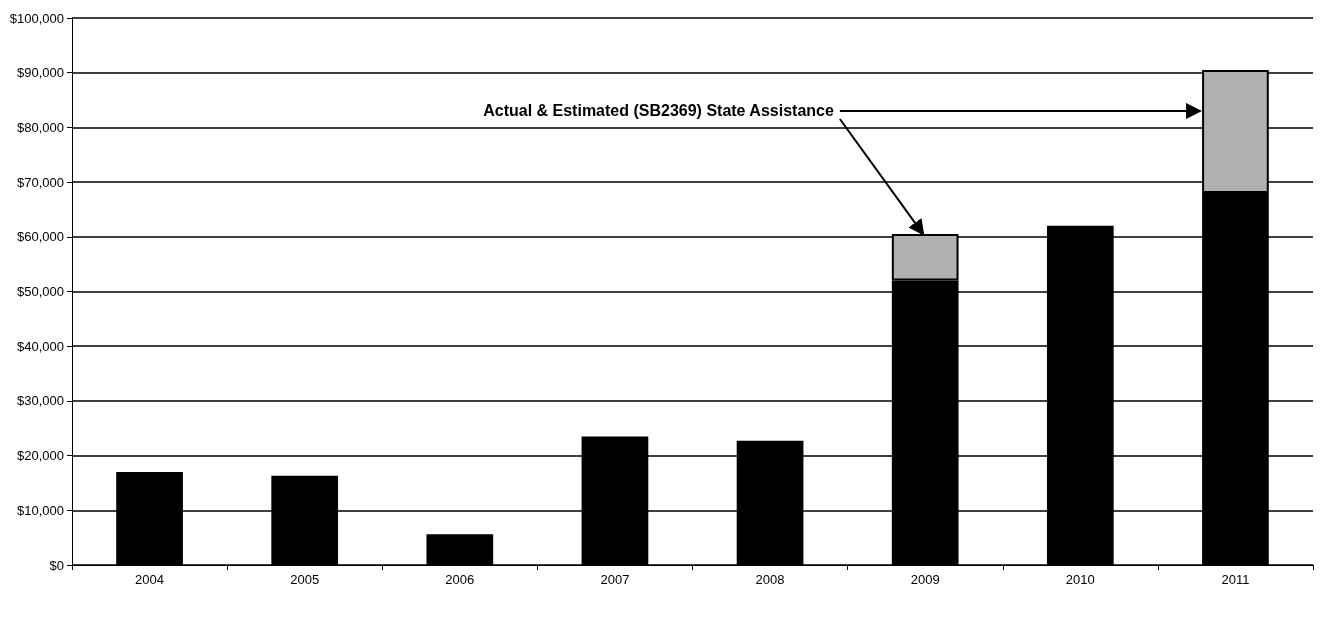 This screenshot has height=640, width=1323. I want to click on y-tick-label: $90,000, so click(40, 73).